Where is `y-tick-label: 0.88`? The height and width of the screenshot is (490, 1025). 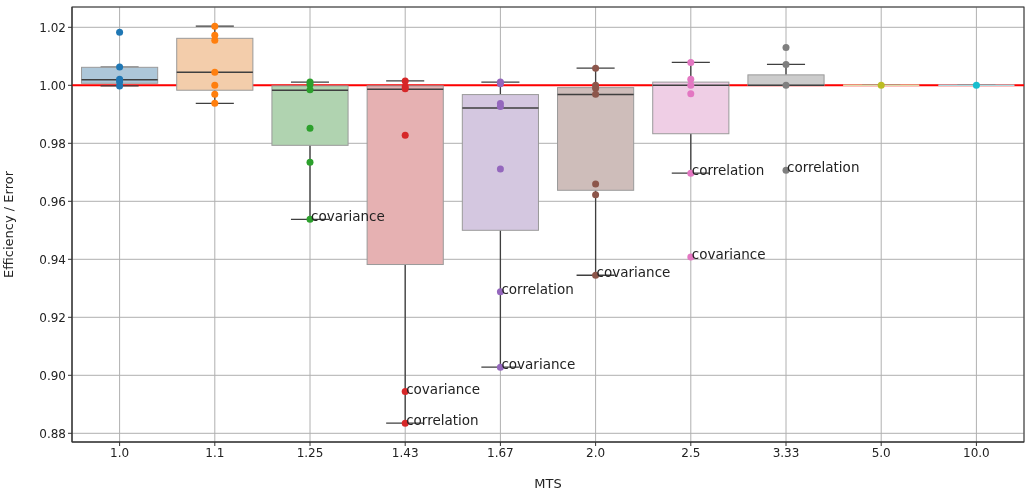 y-tick-label: 0.88 is located at coordinates (52, 433).